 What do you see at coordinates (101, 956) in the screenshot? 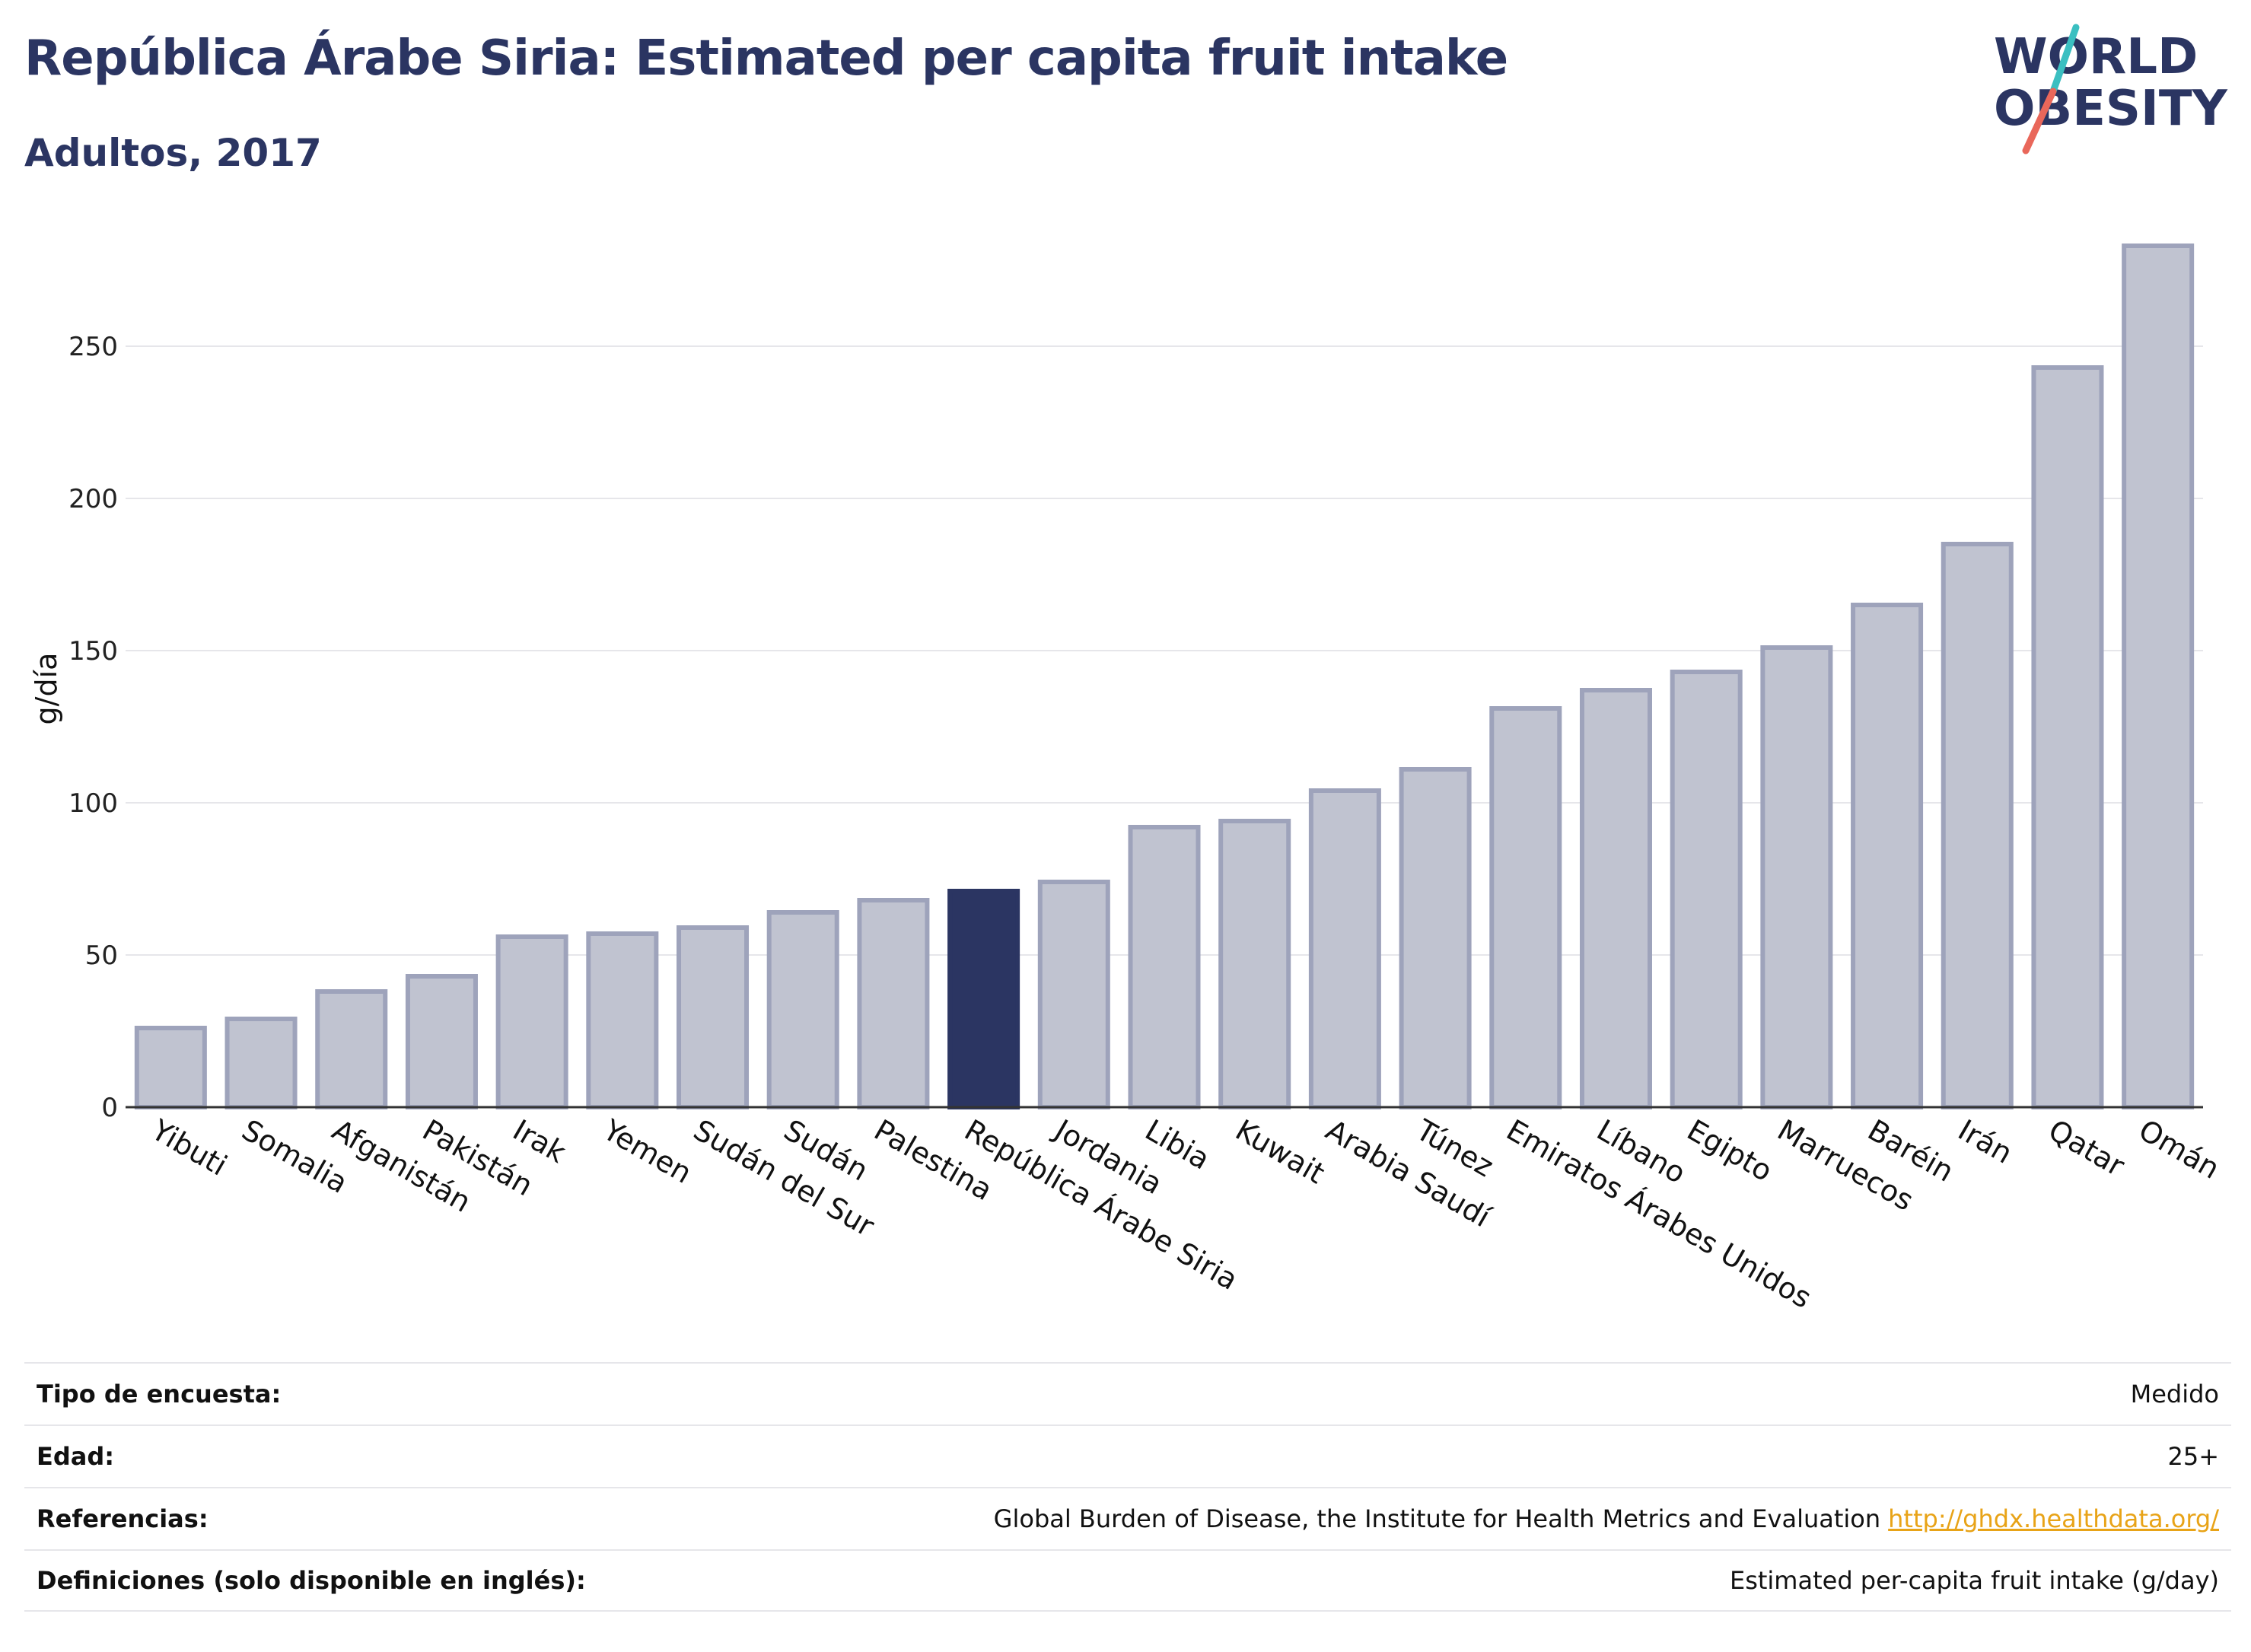
I see `y-tick-label: 50` at bounding box center [101, 956].